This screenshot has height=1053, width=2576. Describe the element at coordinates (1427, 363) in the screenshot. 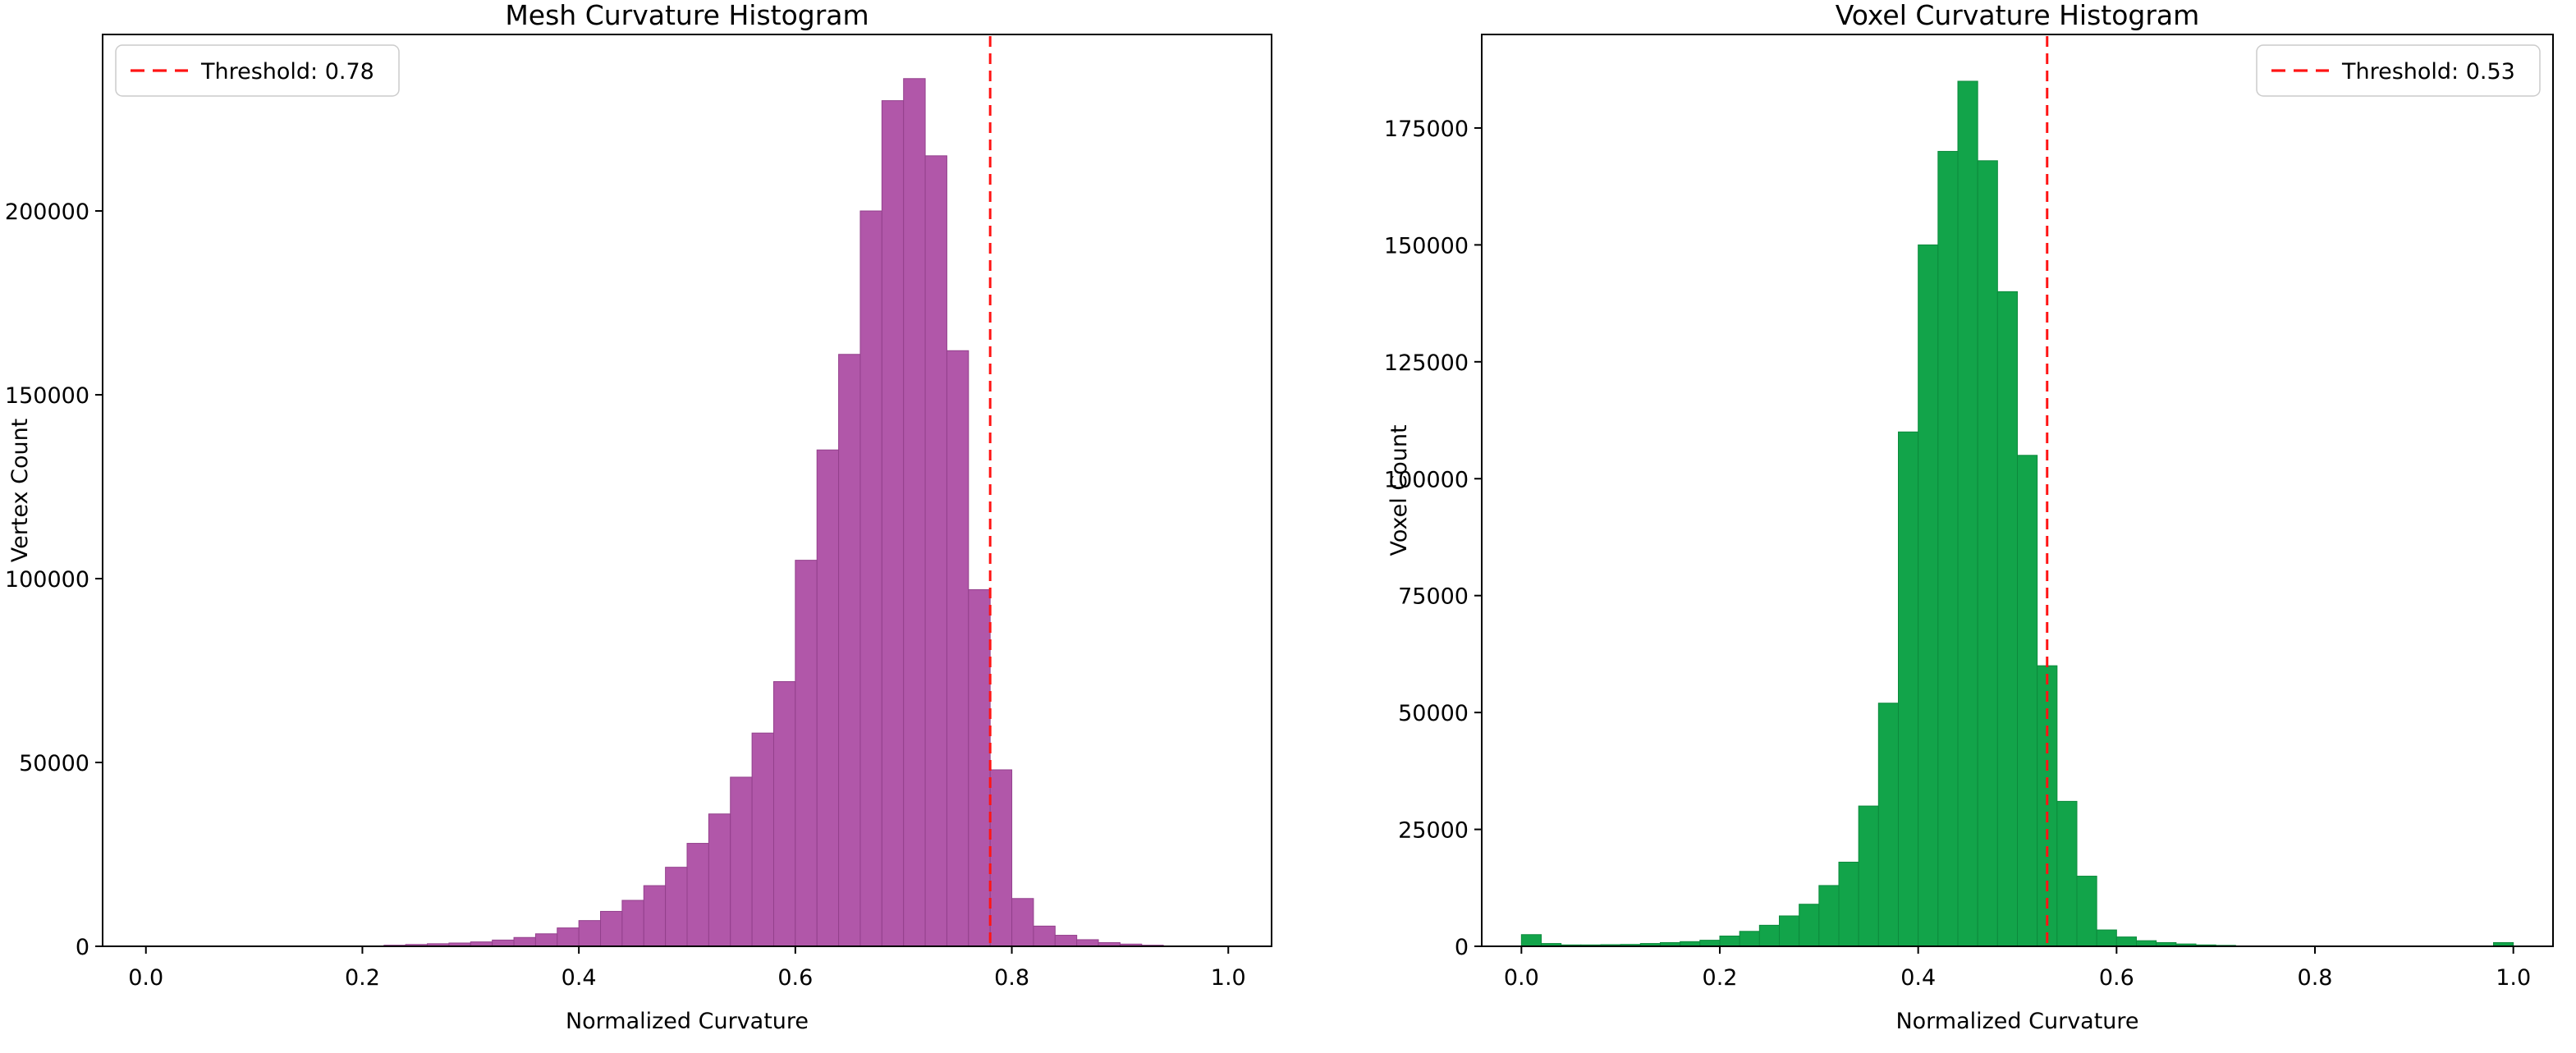

I see `y-tick-label: 125000` at that location.